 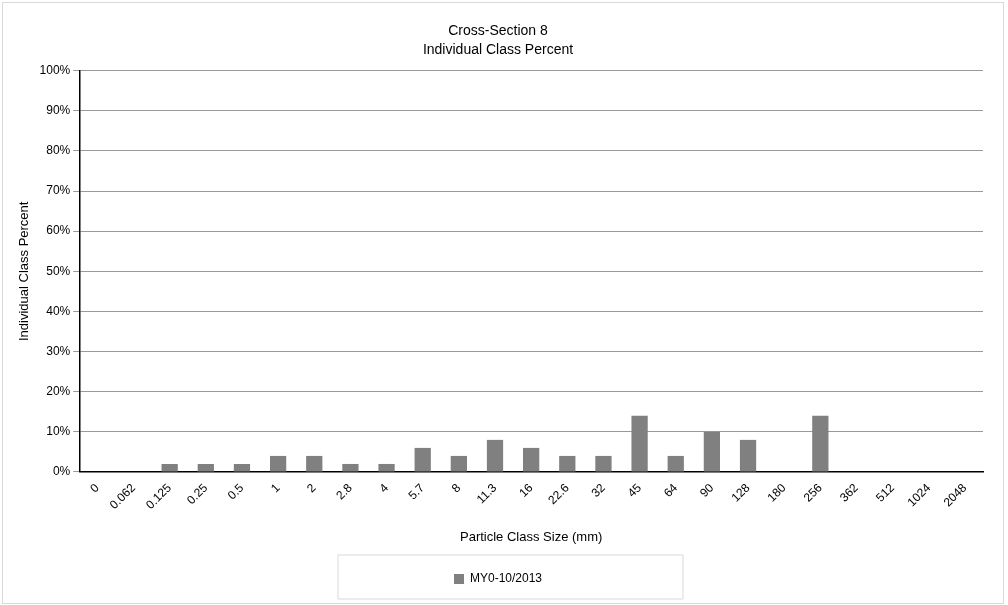 What do you see at coordinates (384, 488) in the screenshot?
I see `x-tick-label: 4` at bounding box center [384, 488].